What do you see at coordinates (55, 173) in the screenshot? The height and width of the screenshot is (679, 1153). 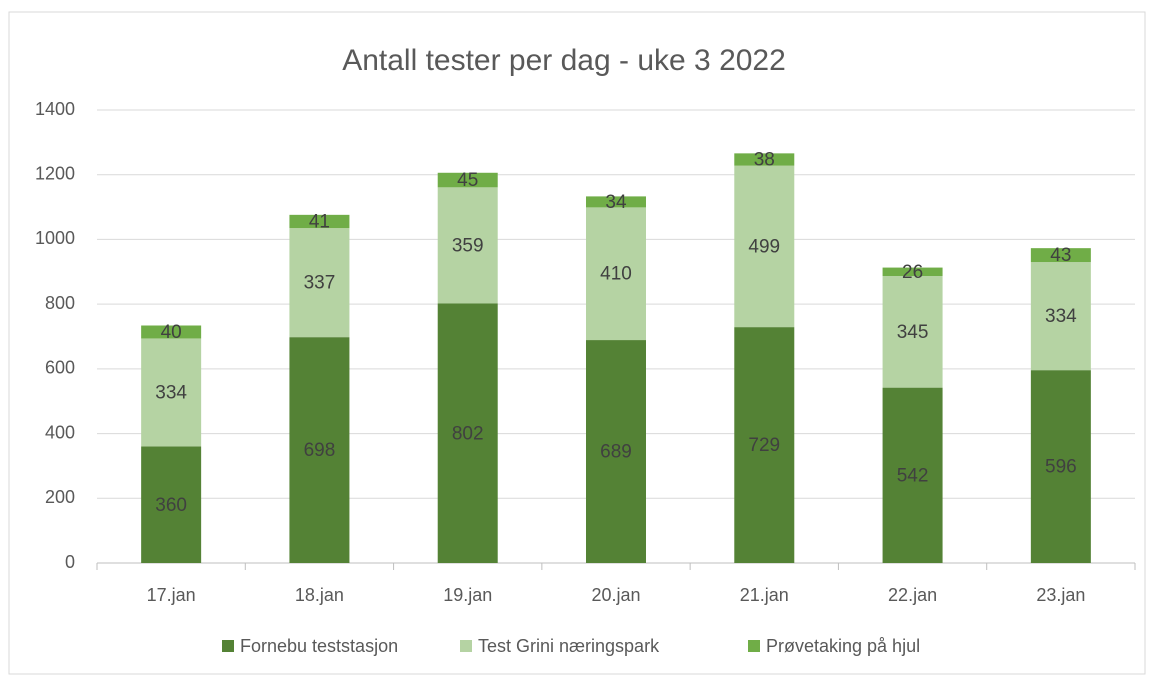 I see `y-tick-label: 1200` at bounding box center [55, 173].